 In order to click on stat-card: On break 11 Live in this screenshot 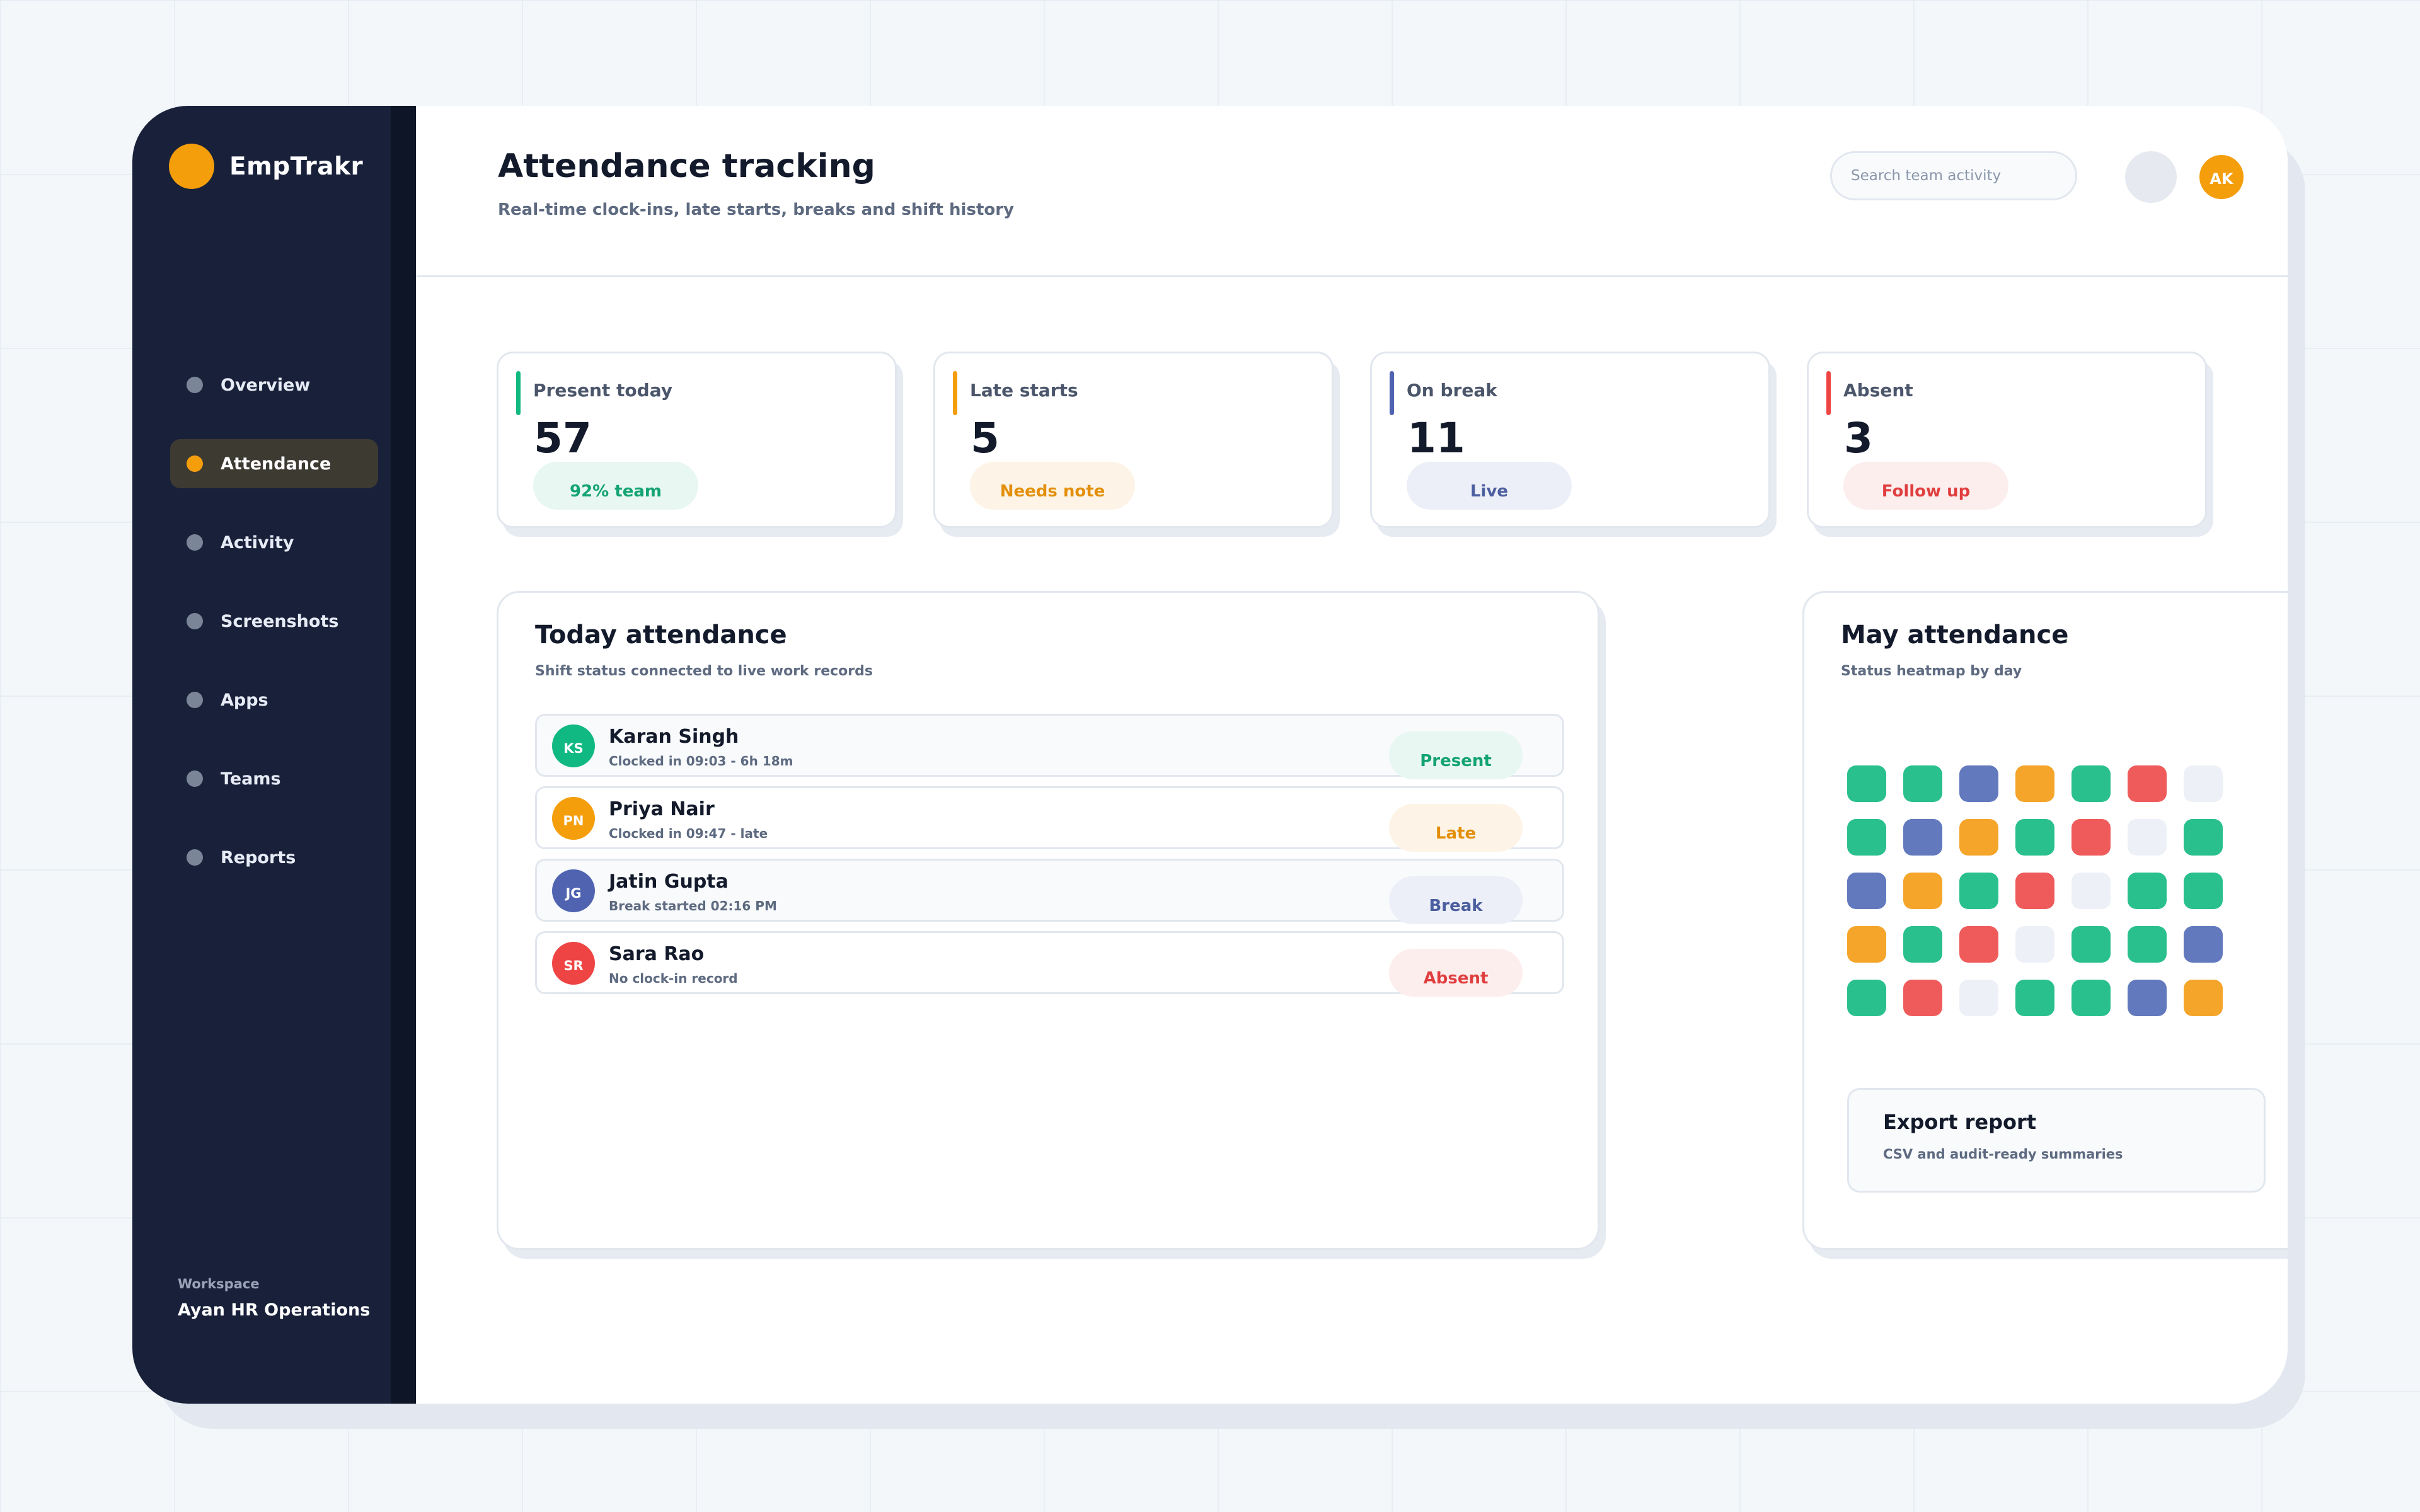, I will do `click(1570, 440)`.